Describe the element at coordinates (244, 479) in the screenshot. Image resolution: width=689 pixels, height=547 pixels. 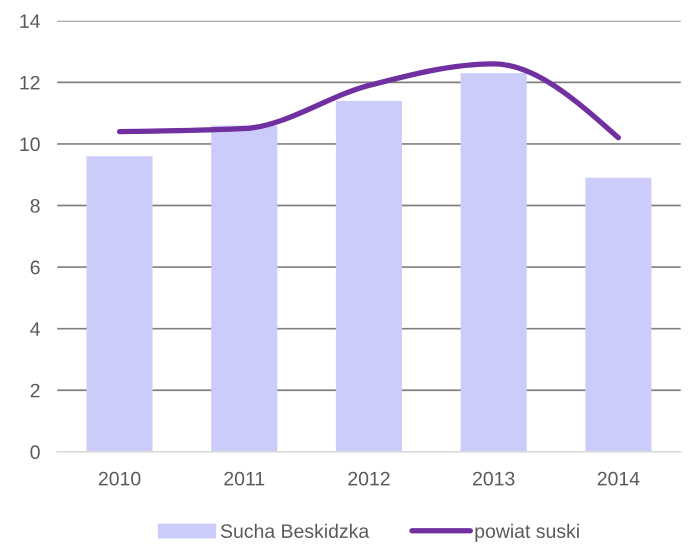
I see `x-tick-label: 2011` at that location.